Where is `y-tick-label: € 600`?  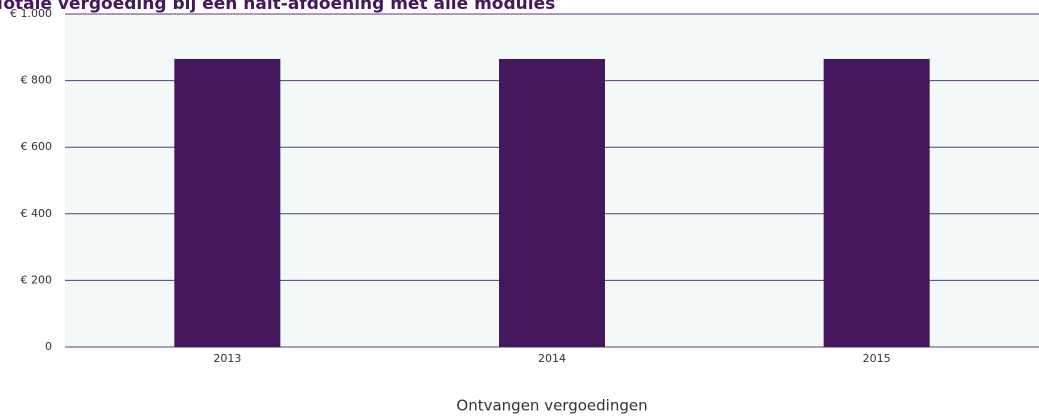 y-tick-label: € 600 is located at coordinates (37, 146).